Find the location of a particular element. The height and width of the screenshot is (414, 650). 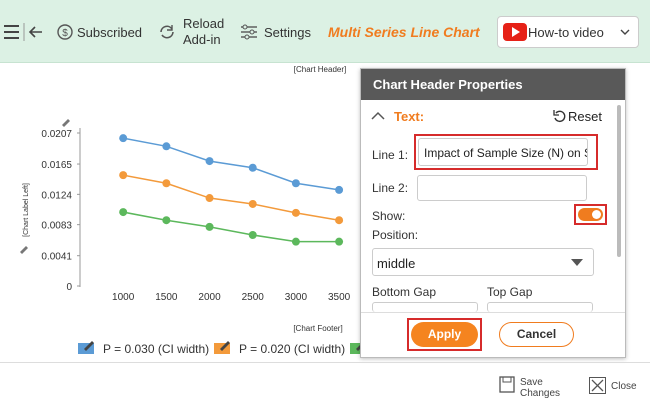

close: Close is located at coordinates (624, 386).